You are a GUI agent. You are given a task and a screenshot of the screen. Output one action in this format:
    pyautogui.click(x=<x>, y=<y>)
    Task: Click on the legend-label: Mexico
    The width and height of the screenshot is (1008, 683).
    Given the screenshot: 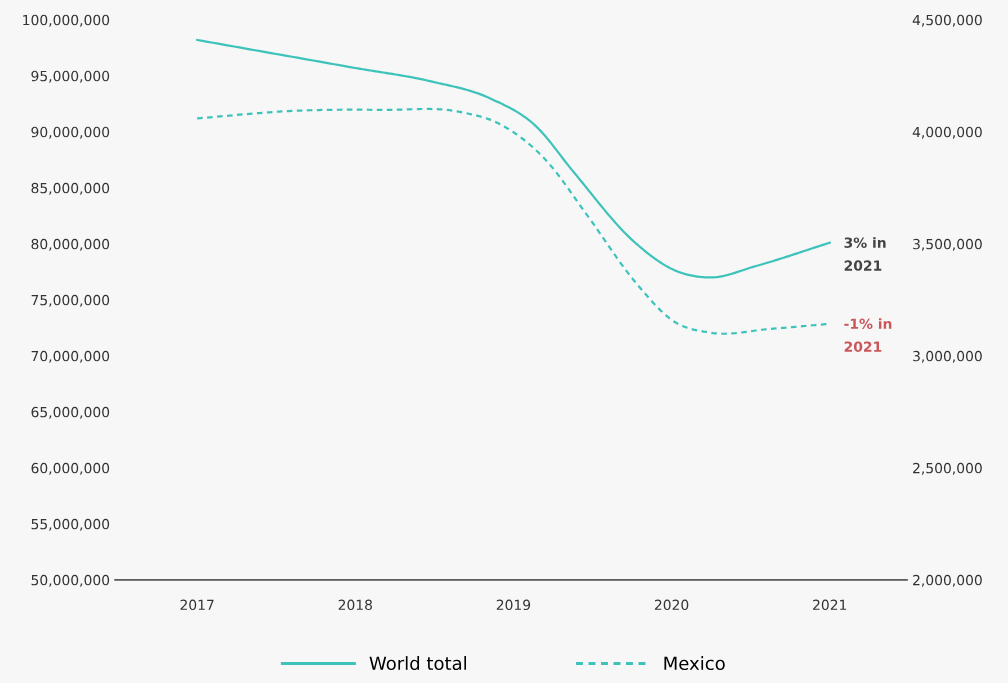 What is the action you would take?
    pyautogui.click(x=694, y=663)
    